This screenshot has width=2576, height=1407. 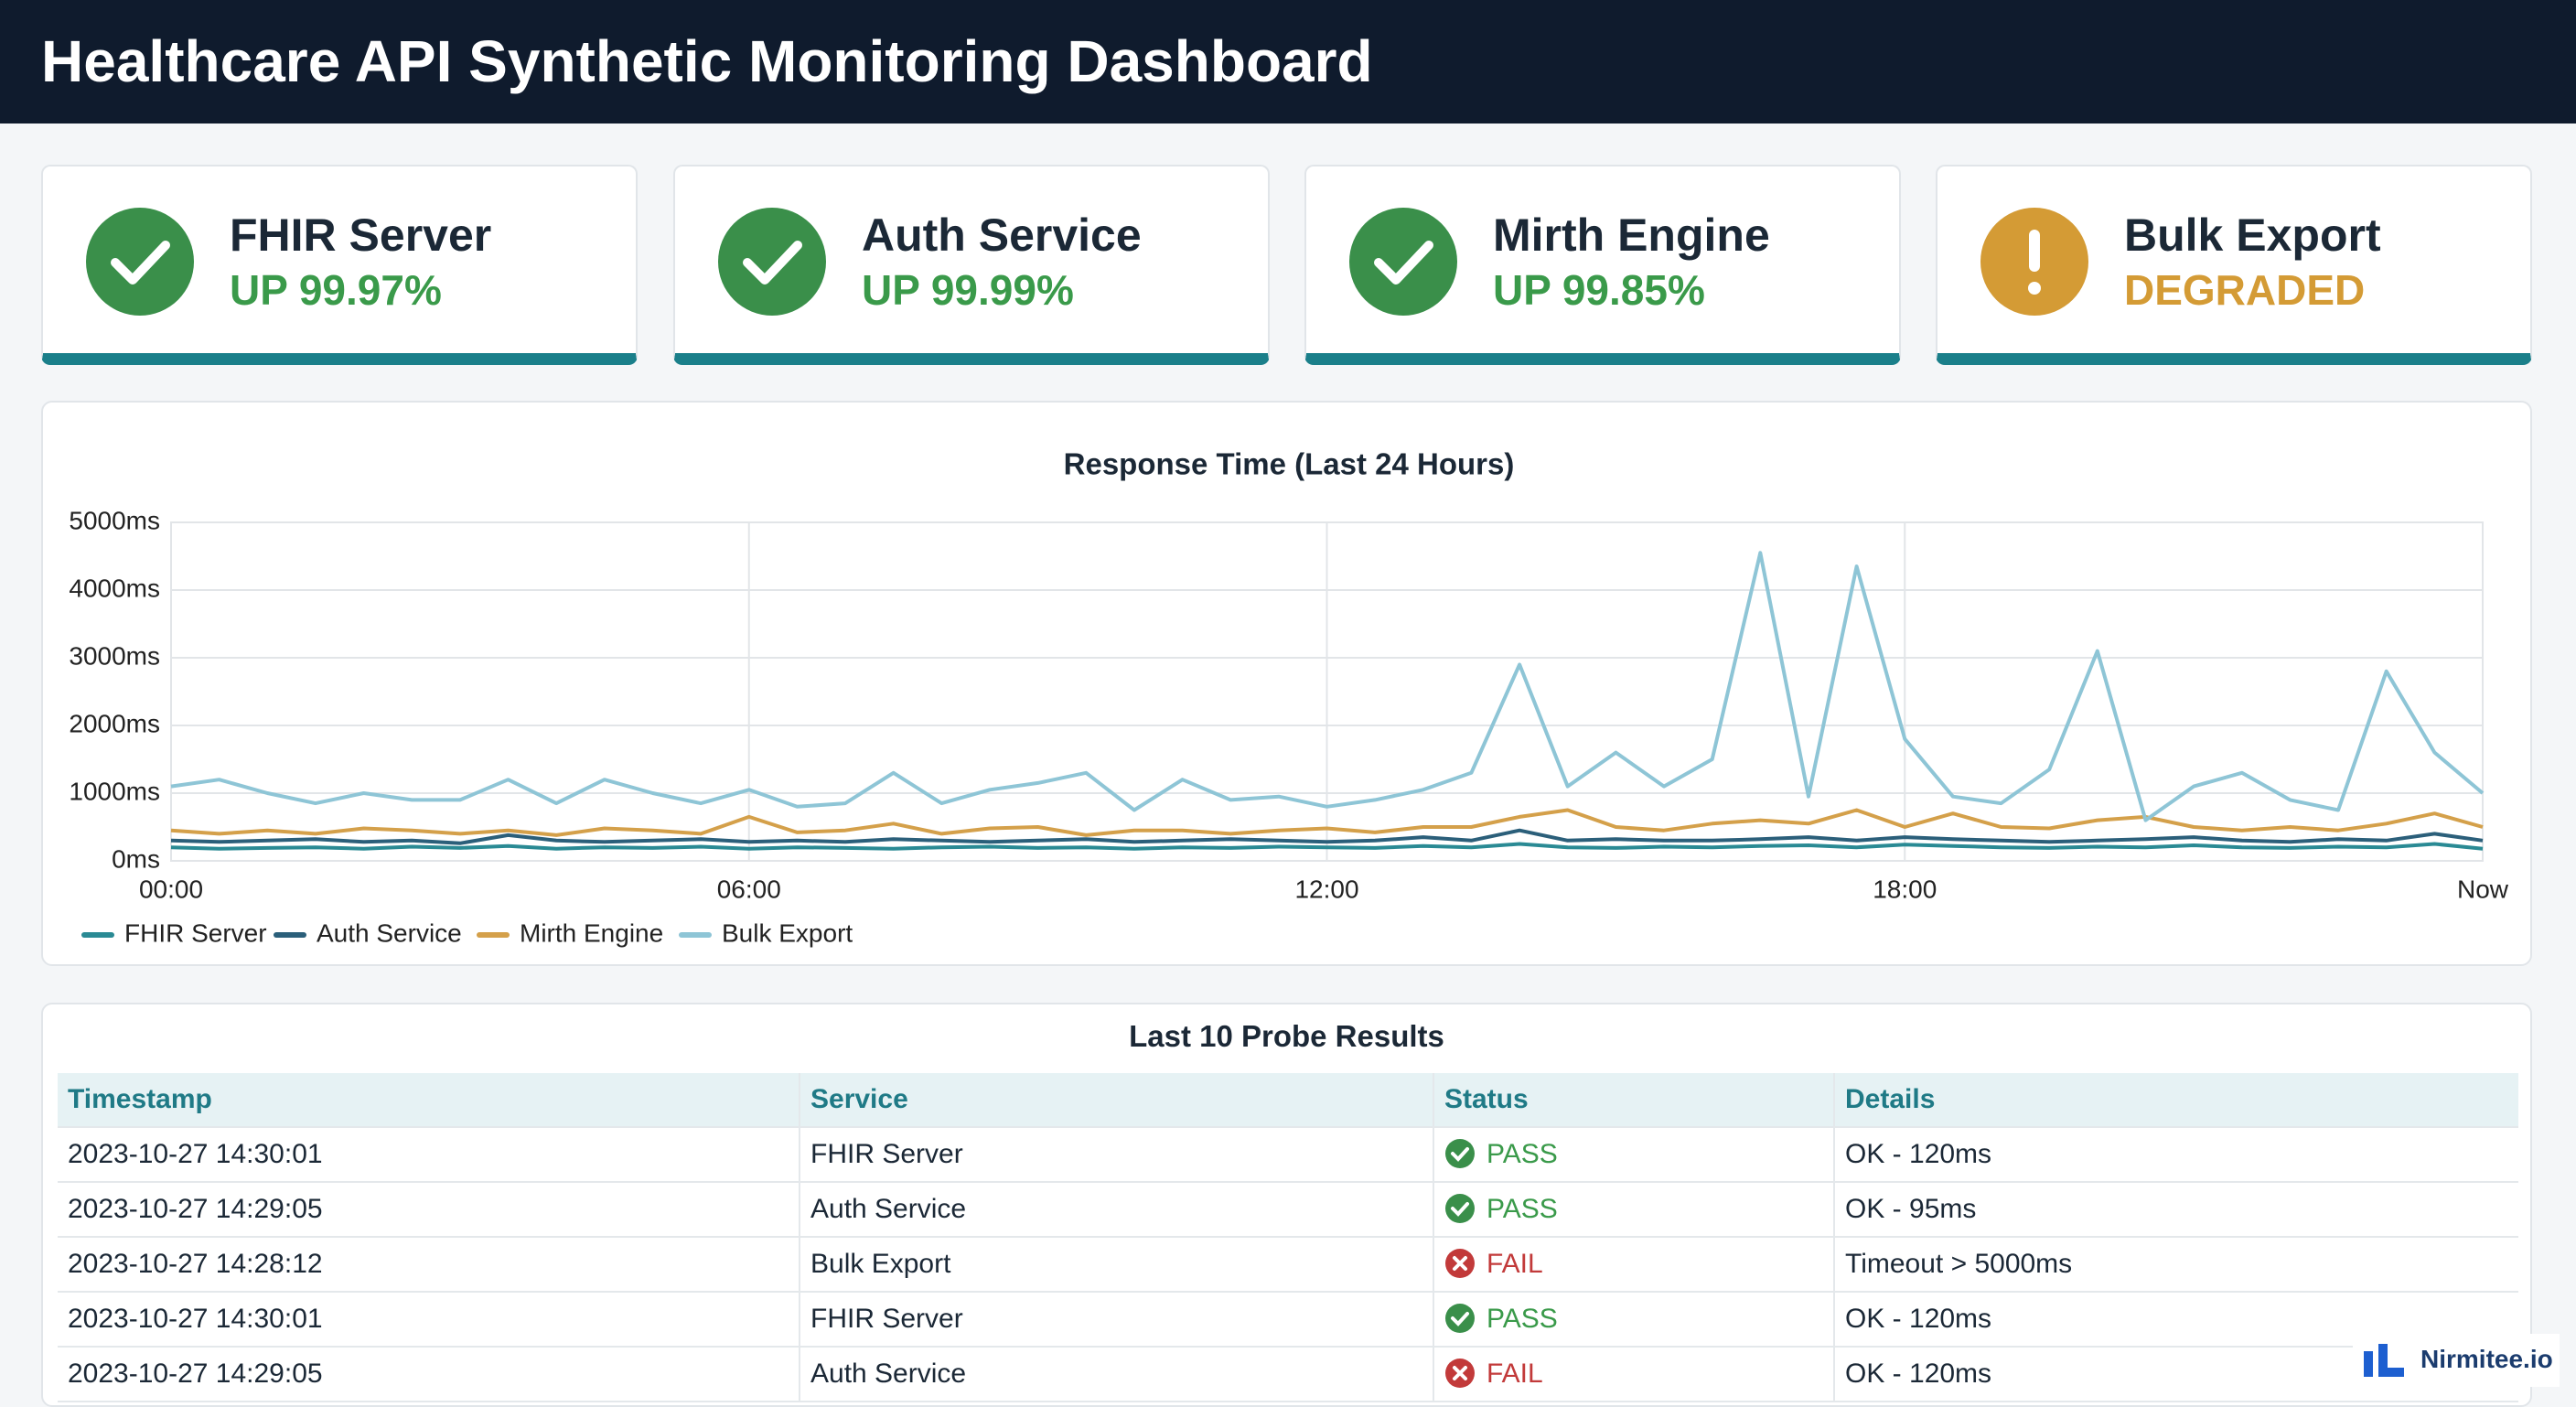 What do you see at coordinates (336, 290) in the screenshot?
I see `service-status: UP 99.97%` at bounding box center [336, 290].